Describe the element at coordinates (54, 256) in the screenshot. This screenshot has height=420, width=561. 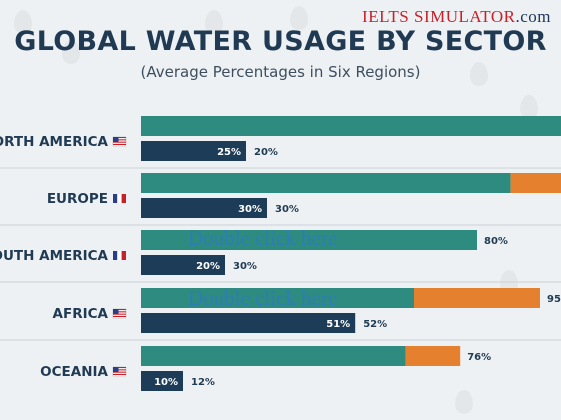
I see `region-label: SOUTH AMERICA` at that location.